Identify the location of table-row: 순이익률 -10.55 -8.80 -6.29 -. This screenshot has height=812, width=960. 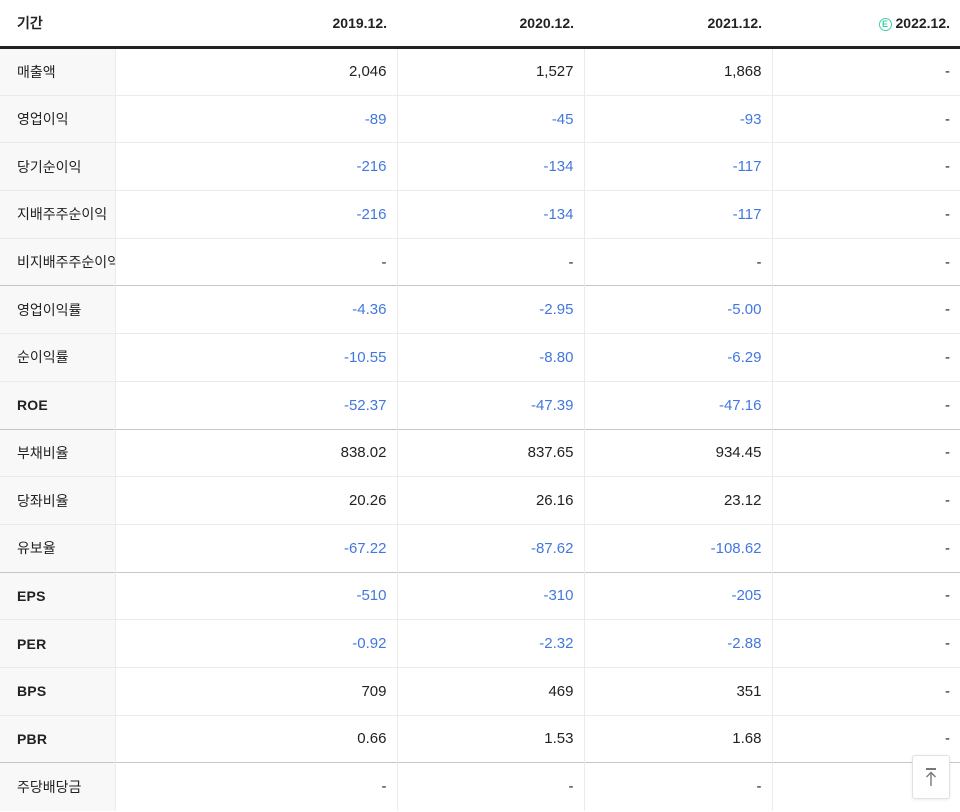
(480, 357).